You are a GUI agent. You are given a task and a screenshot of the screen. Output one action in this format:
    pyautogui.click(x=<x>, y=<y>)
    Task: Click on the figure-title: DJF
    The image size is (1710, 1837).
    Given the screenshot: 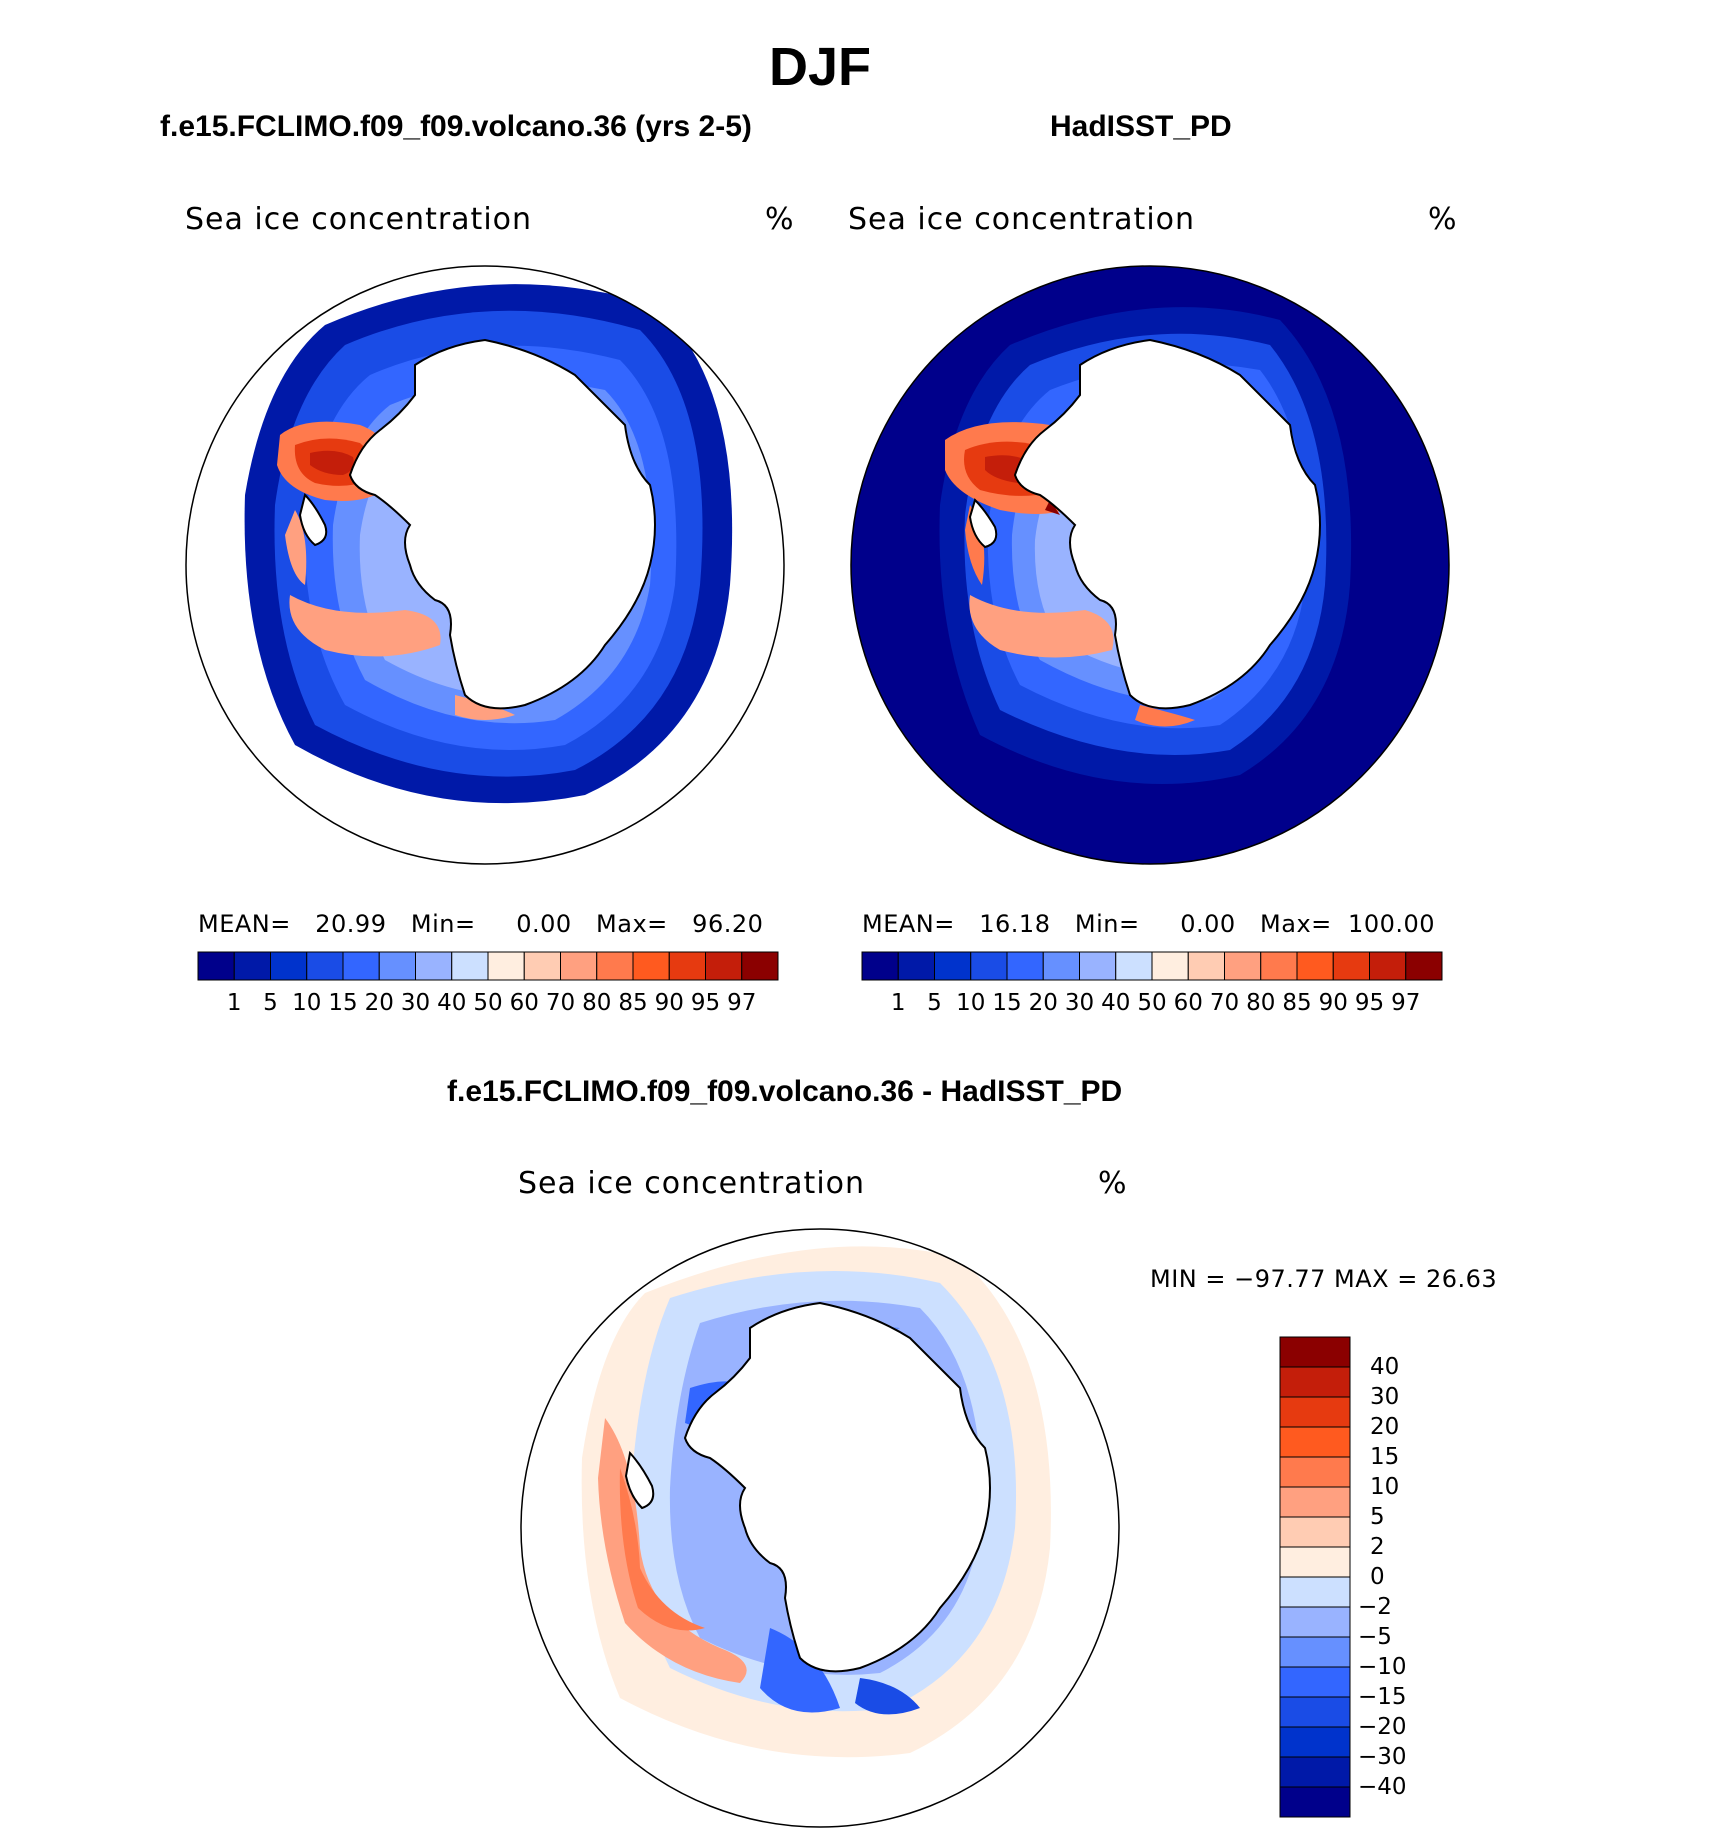 What is the action you would take?
    pyautogui.click(x=819, y=67)
    